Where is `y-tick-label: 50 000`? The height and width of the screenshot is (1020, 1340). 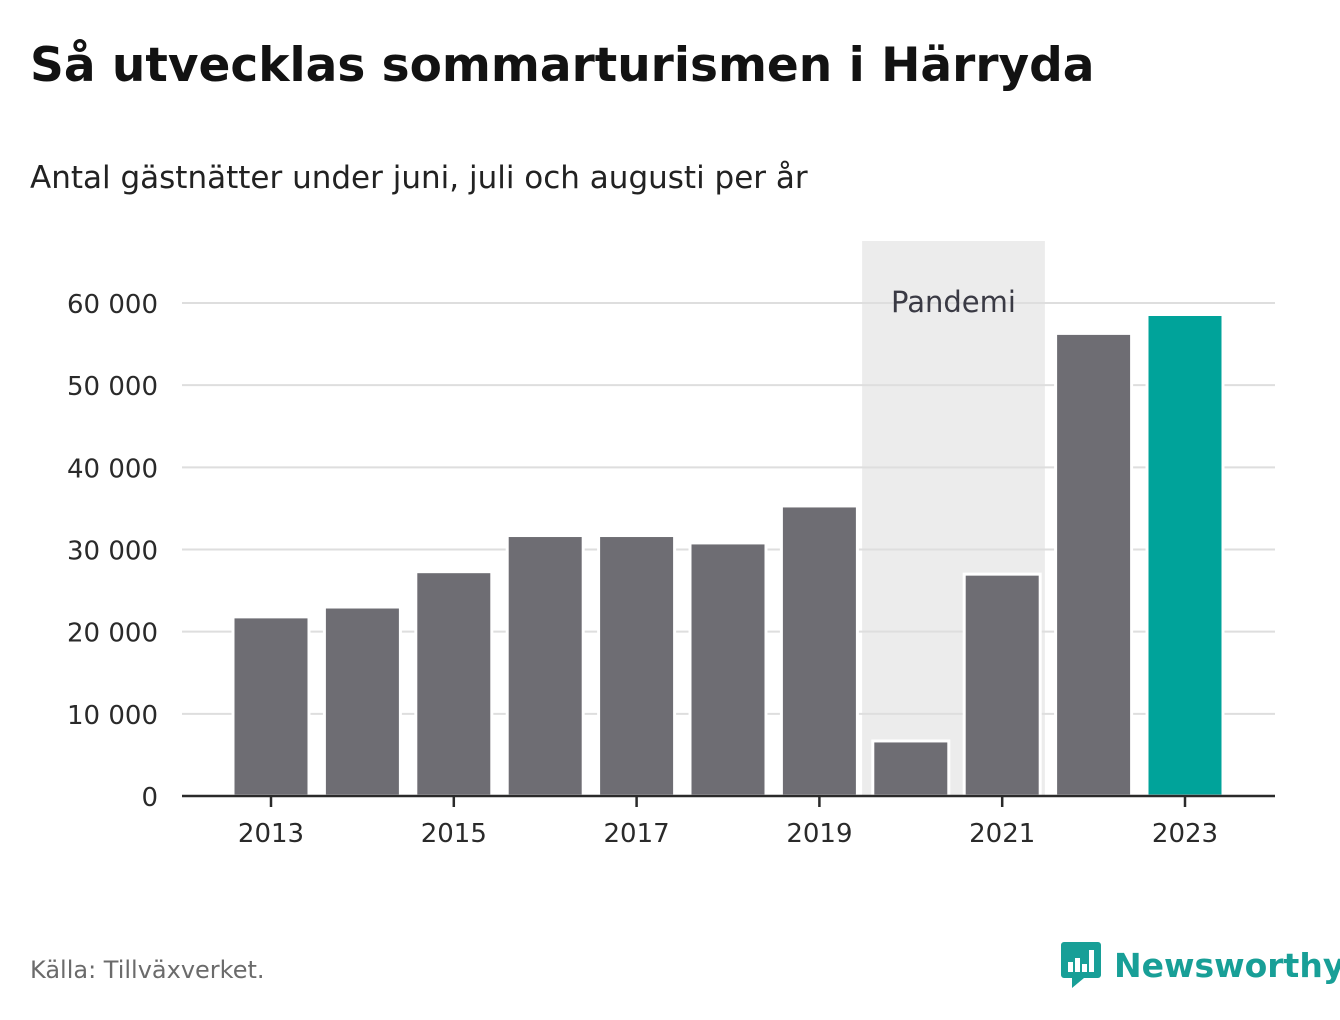
y-tick-label: 50 000 is located at coordinates (112, 387).